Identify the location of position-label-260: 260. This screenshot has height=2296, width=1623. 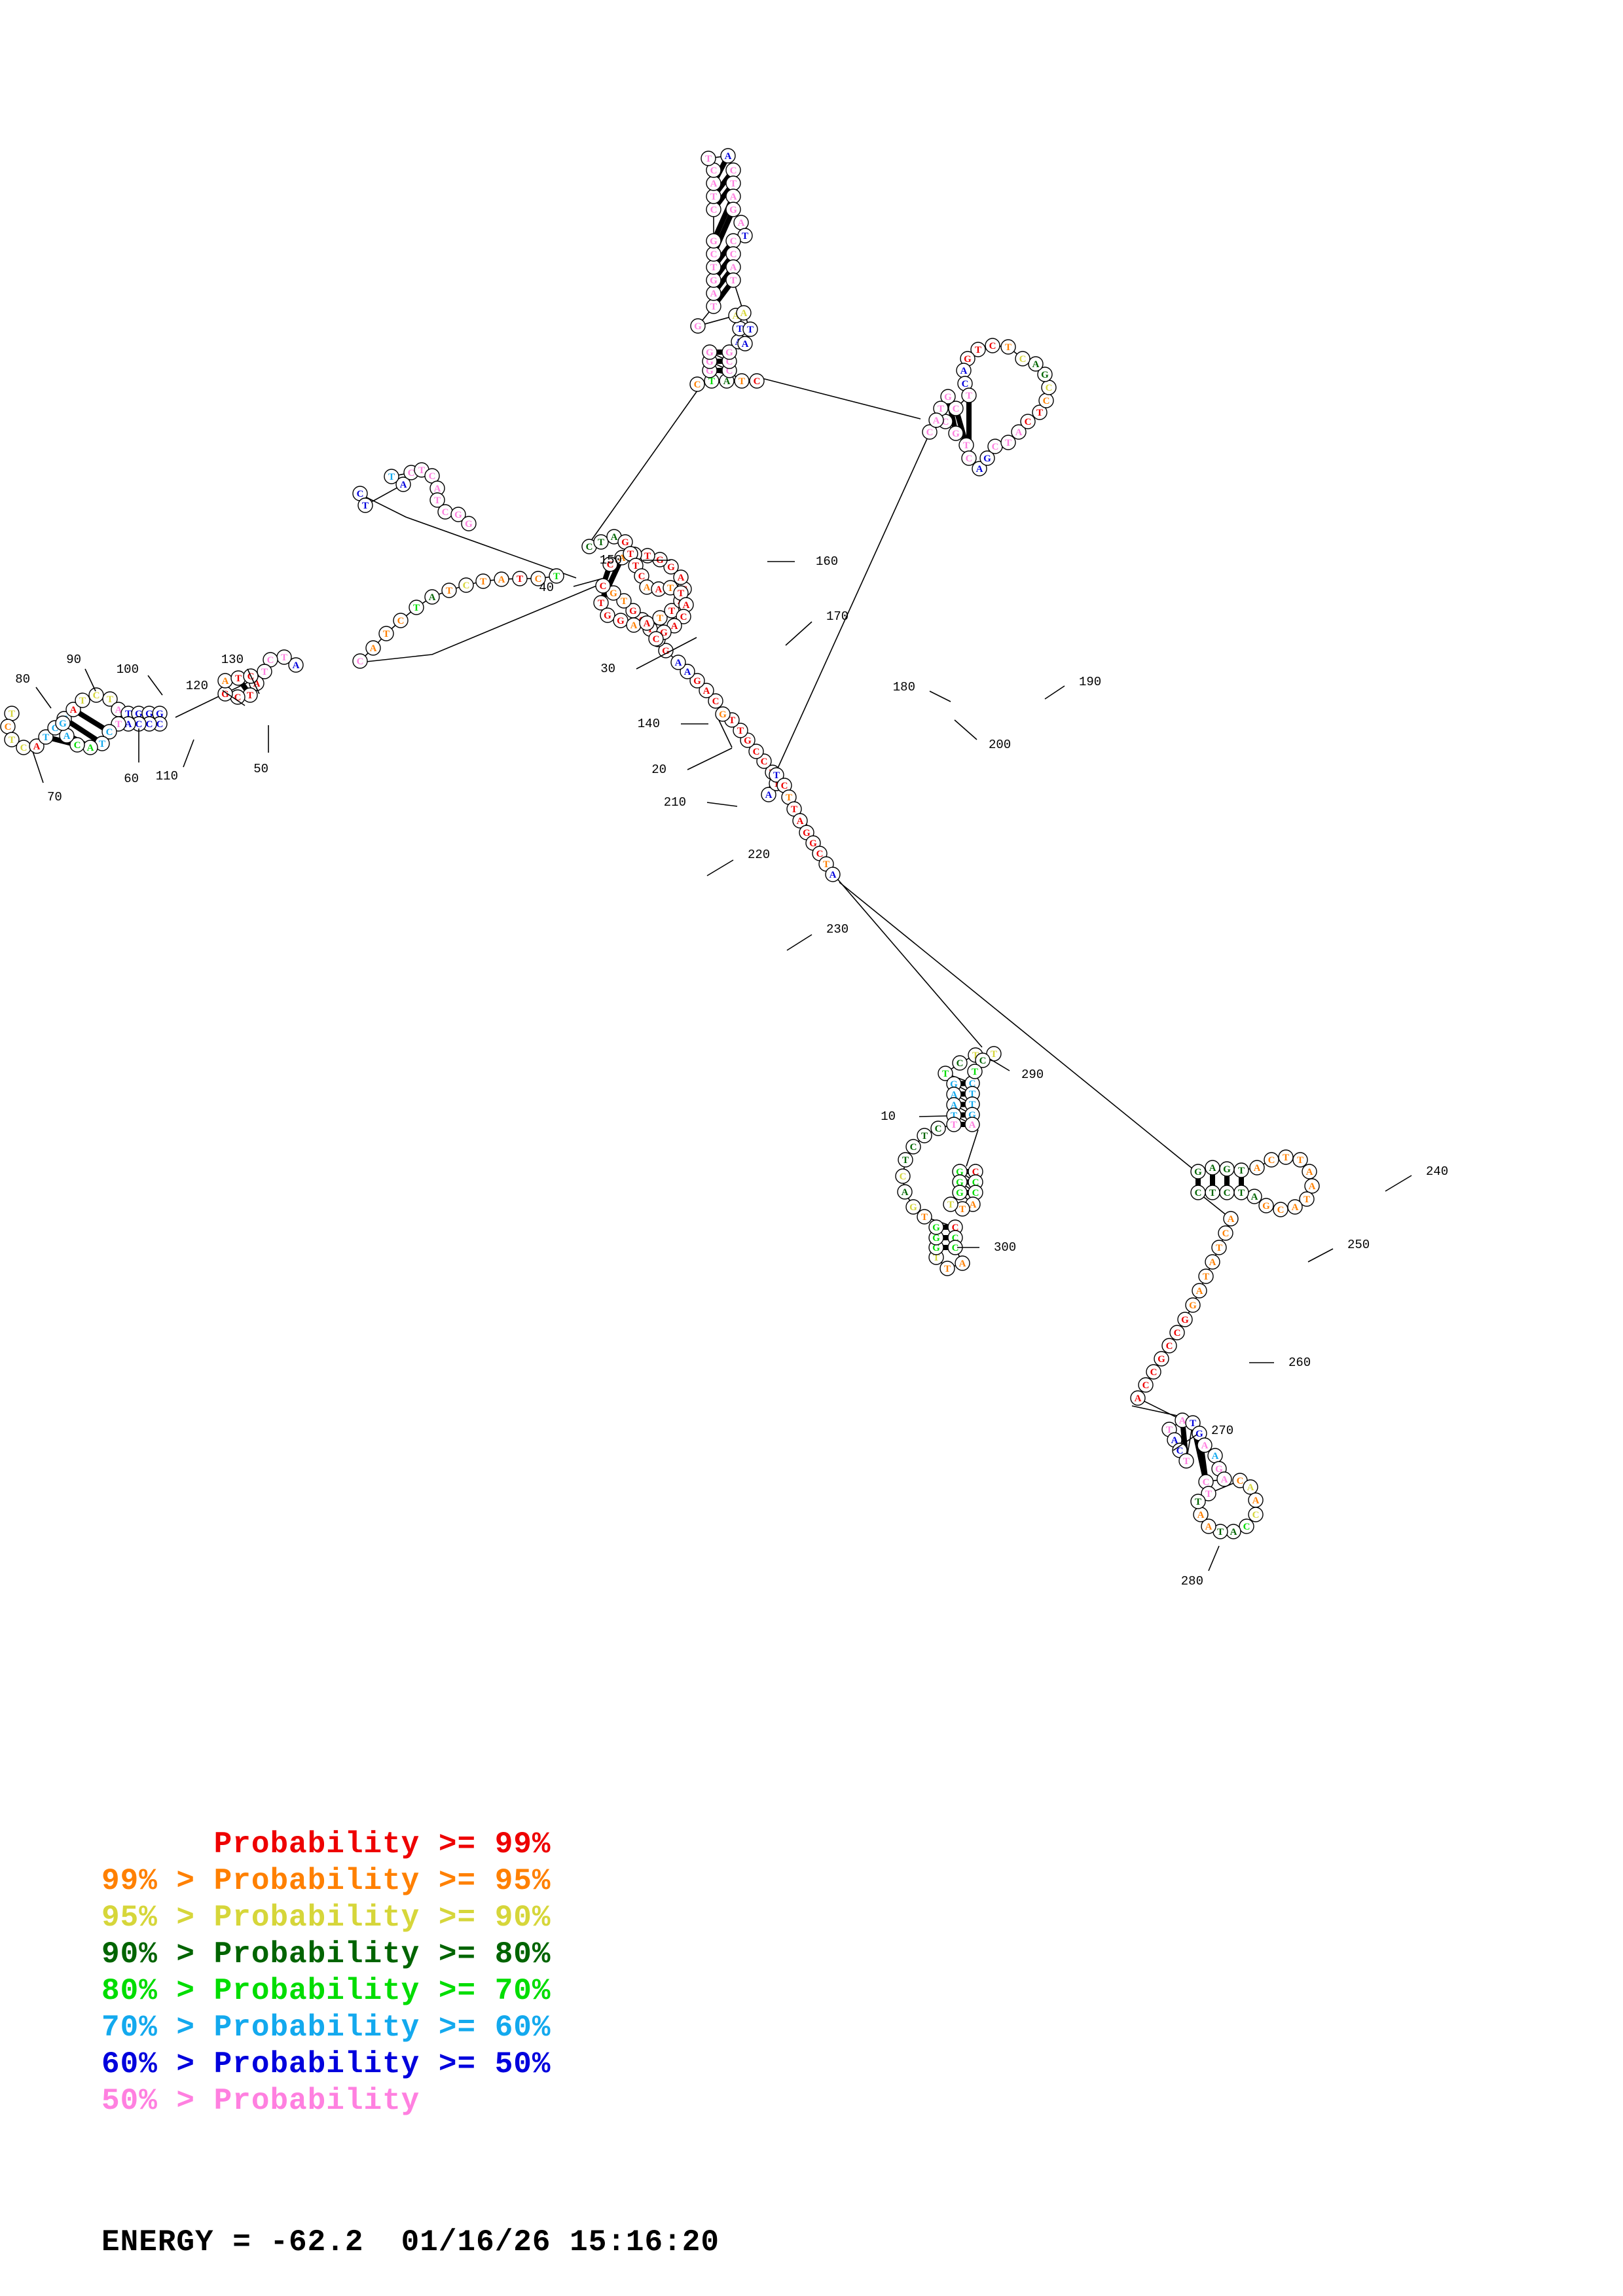
(1280, 1362).